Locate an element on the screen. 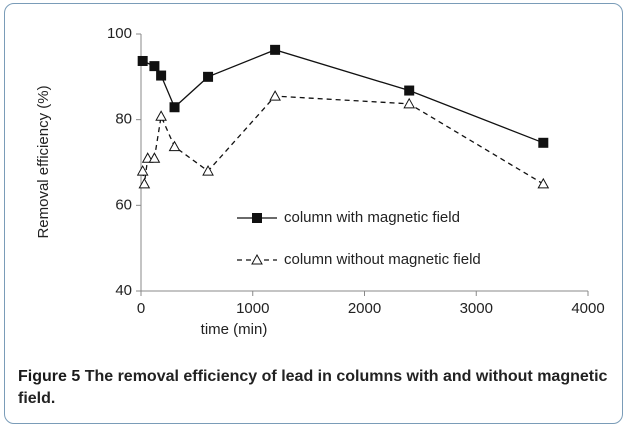 This screenshot has width=629, height=430. y-tick-label: 40 is located at coordinates (123, 290).